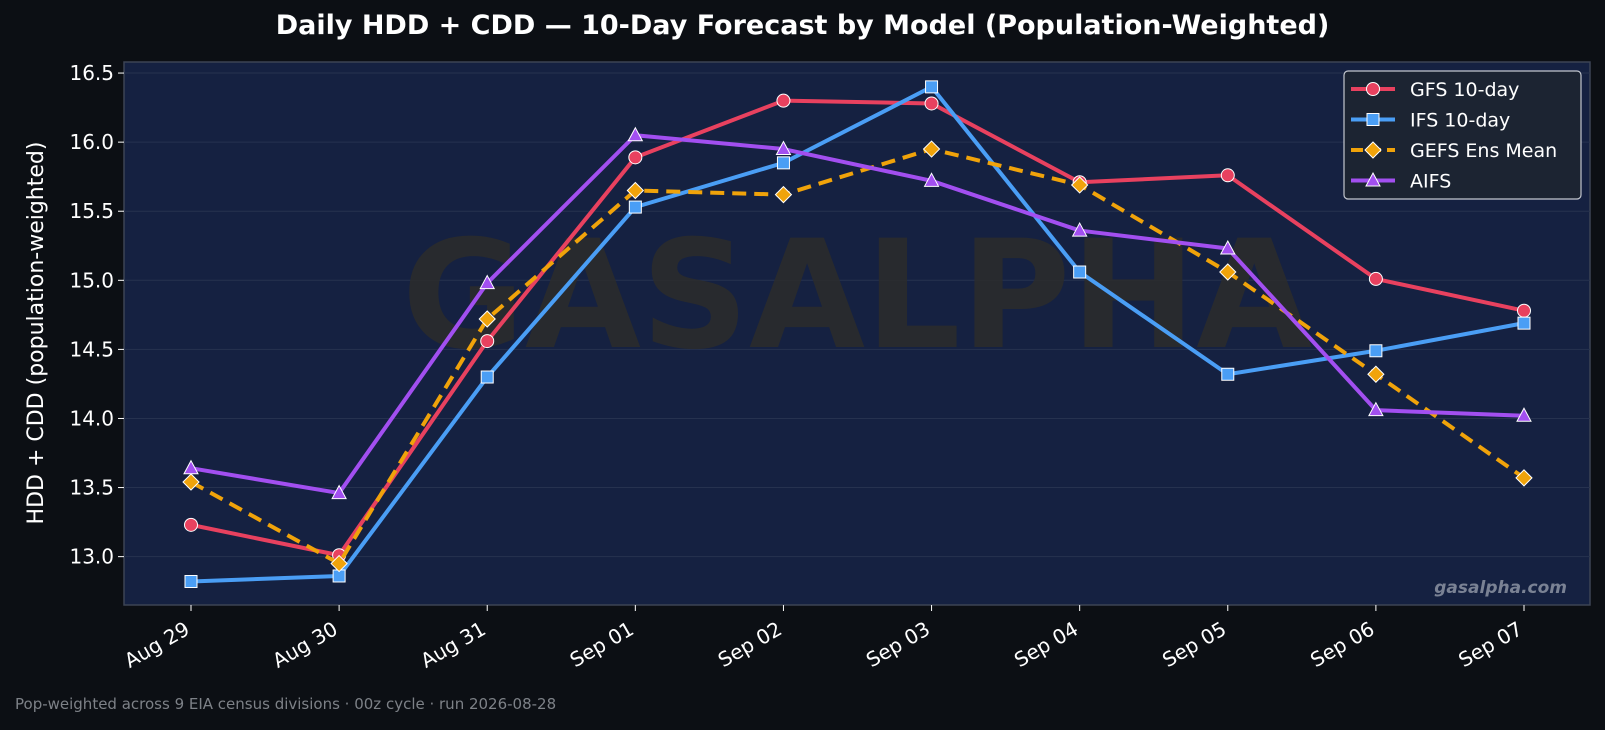  I want to click on legend: GFS 10-day IFS 10-day GEFS Ens Mean AIFS, so click(1462, 135).